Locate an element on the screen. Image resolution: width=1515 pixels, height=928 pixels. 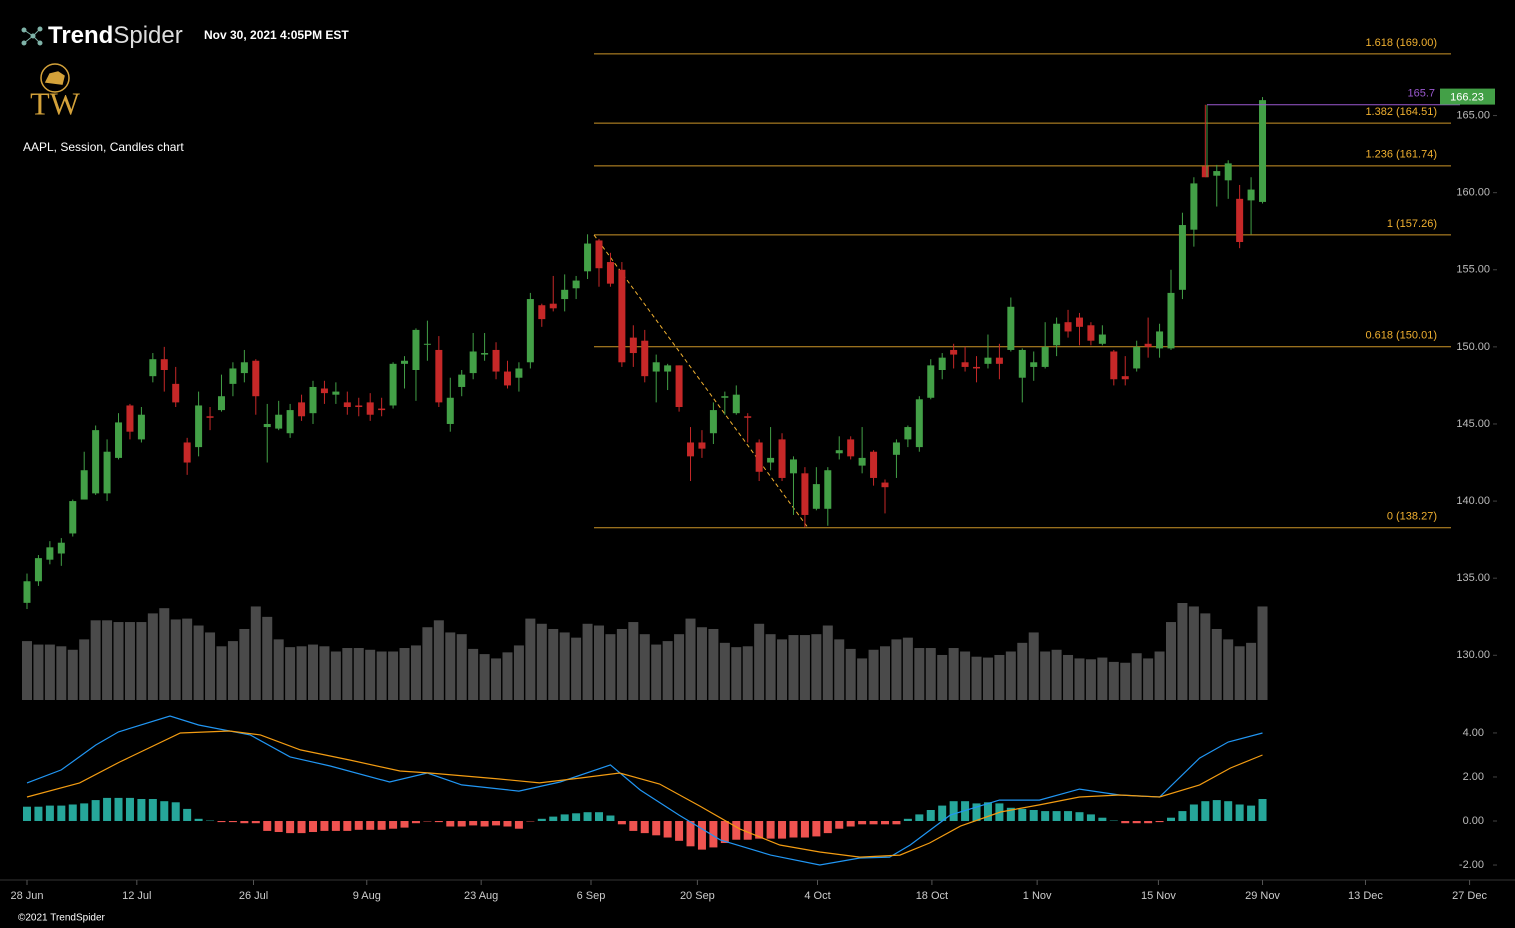
fib-label: 1 (157.26) is located at coordinates (1412, 224).